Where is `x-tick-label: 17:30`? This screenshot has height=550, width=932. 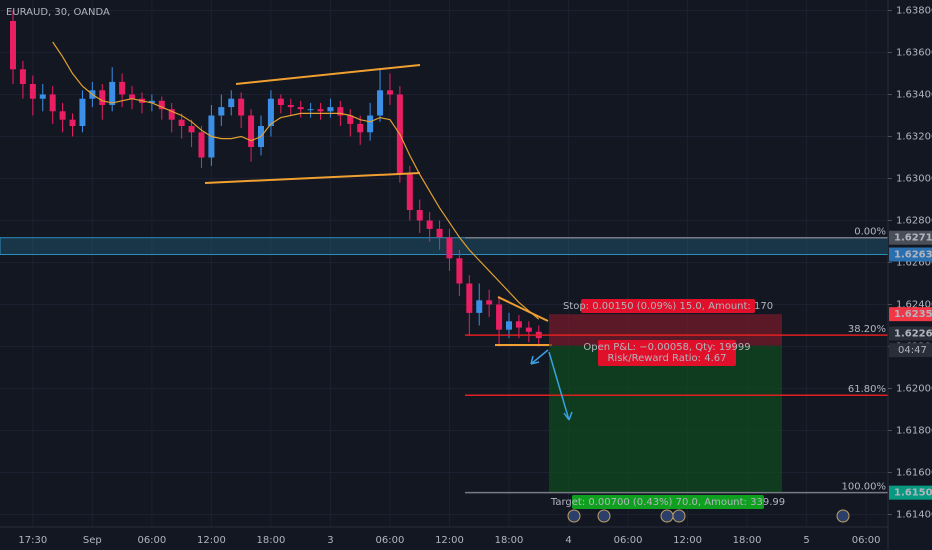
x-tick-label: 17:30 is located at coordinates (32, 540).